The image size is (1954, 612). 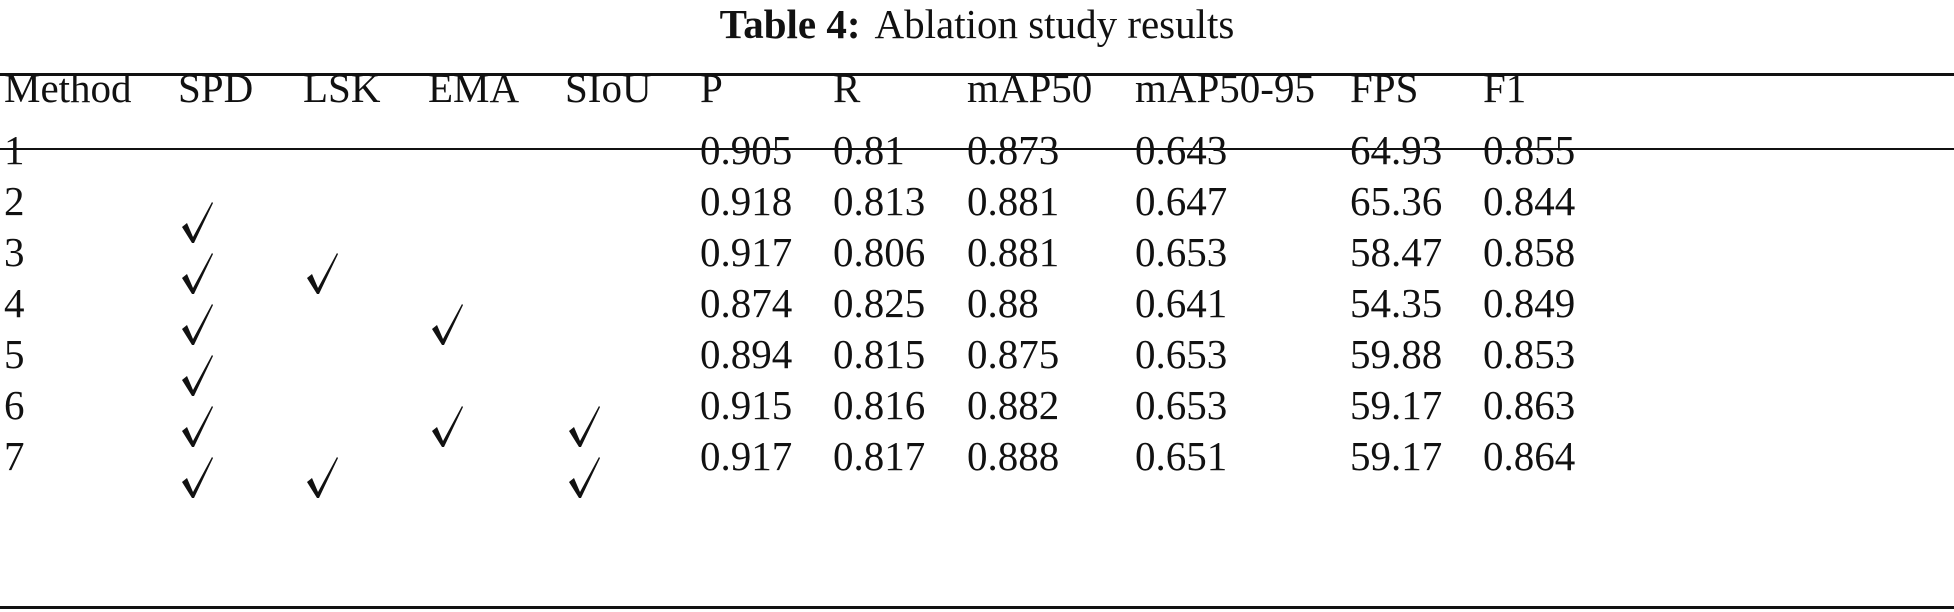 What do you see at coordinates (879, 252) in the screenshot?
I see `cell-r: 0.806` at bounding box center [879, 252].